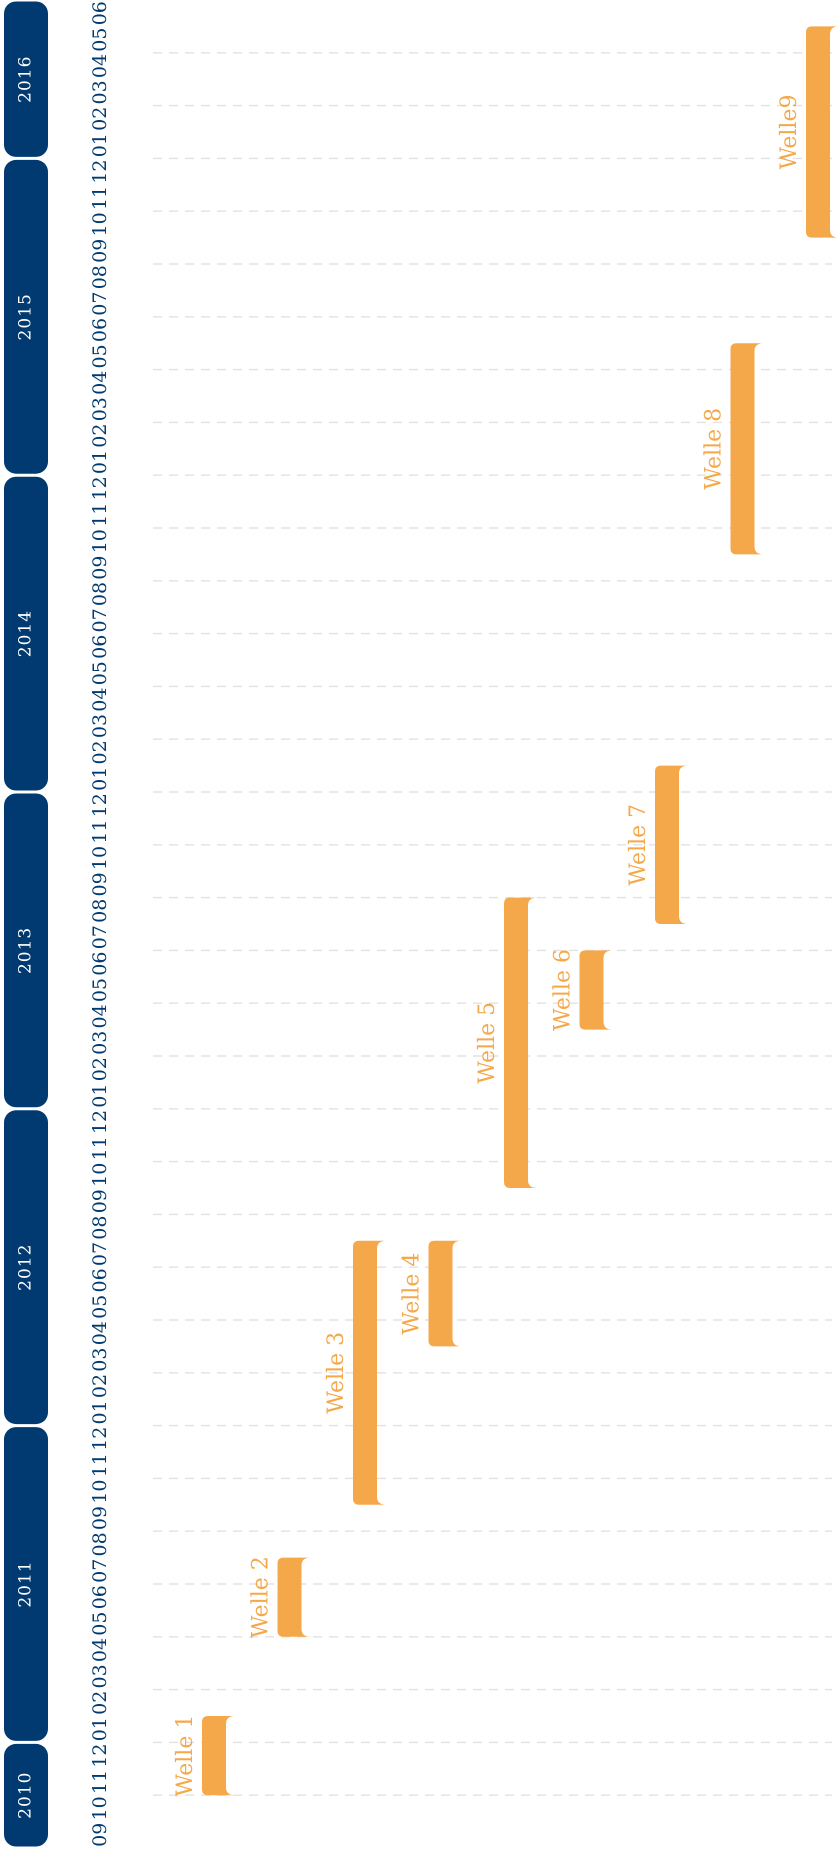 The image size is (837, 1859). What do you see at coordinates (261, 1597) in the screenshot?
I see `wave-label: Welle 2` at bounding box center [261, 1597].